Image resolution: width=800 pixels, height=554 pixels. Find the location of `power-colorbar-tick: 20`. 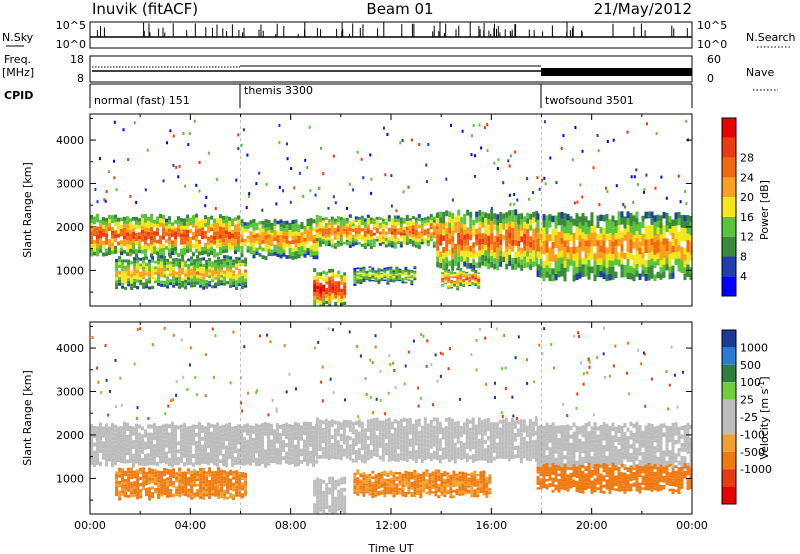

power-colorbar-tick: 20 is located at coordinates (747, 197).